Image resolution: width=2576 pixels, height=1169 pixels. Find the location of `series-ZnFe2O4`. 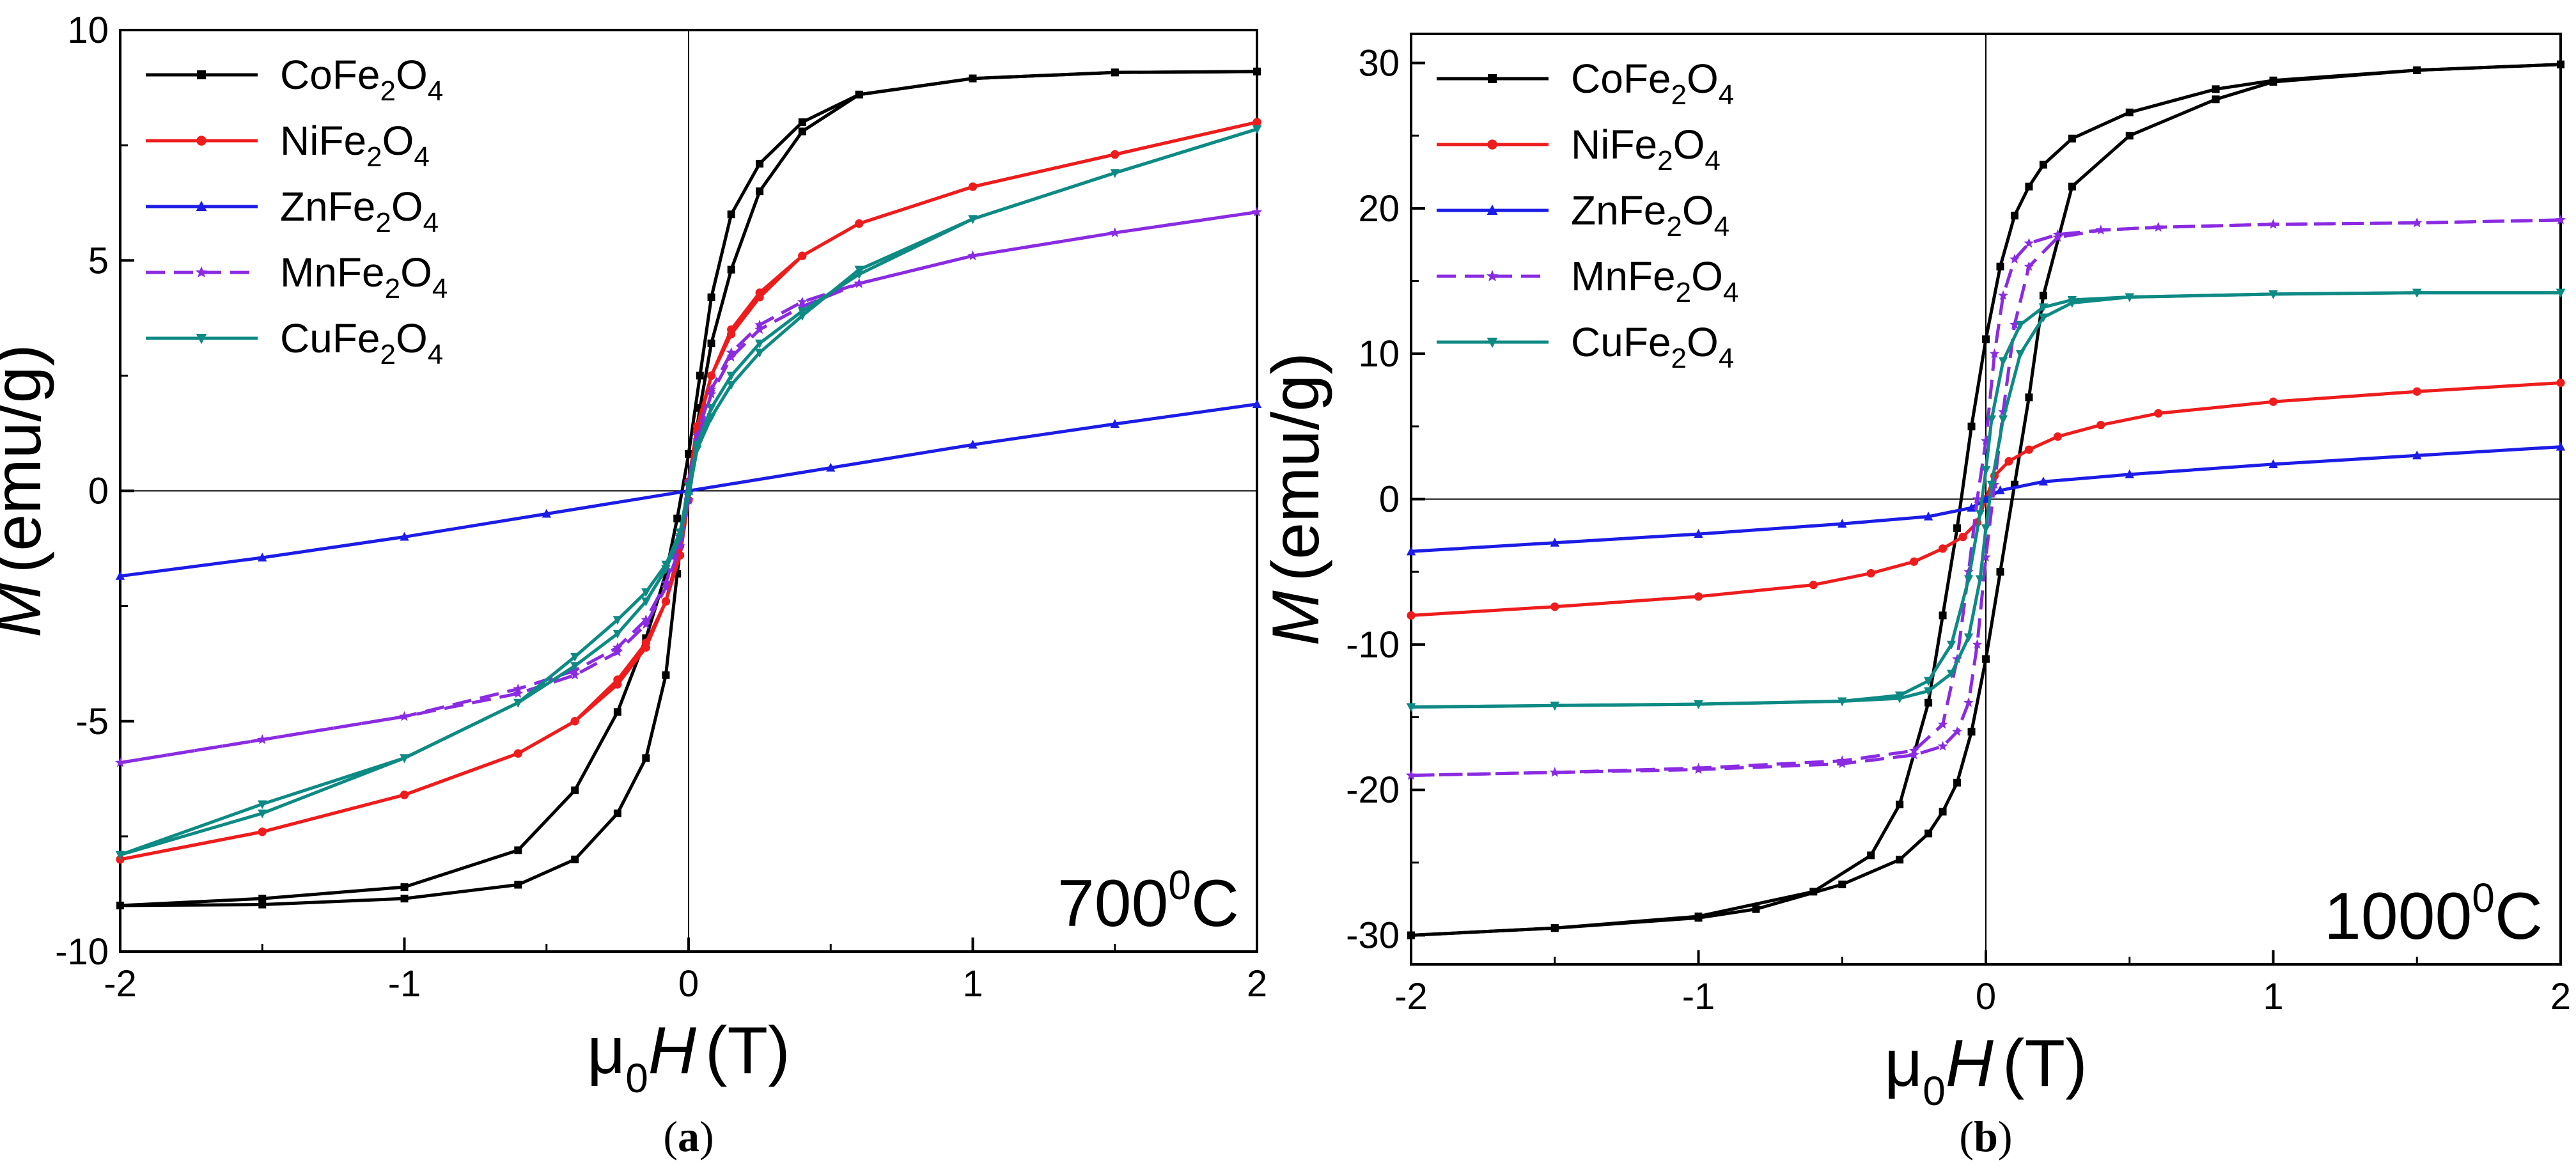

series-ZnFe2O4 is located at coordinates (1986, 499).